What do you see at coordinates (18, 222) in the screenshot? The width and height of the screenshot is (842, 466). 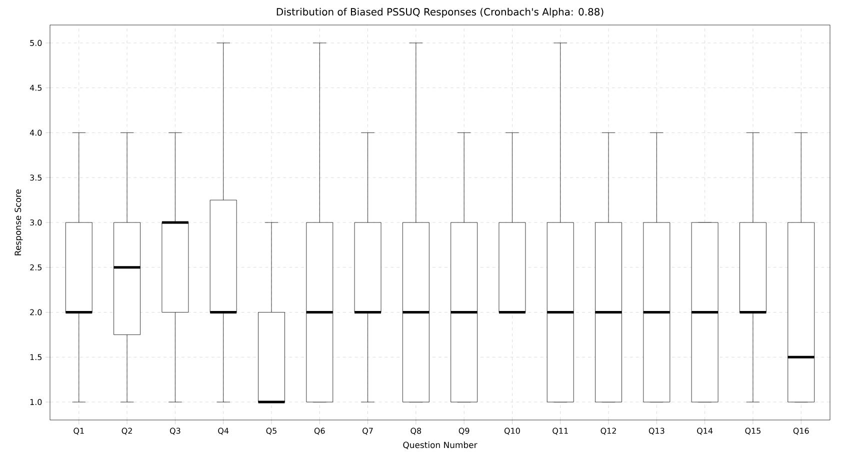 I see `y-axis-title: Response Score` at bounding box center [18, 222].